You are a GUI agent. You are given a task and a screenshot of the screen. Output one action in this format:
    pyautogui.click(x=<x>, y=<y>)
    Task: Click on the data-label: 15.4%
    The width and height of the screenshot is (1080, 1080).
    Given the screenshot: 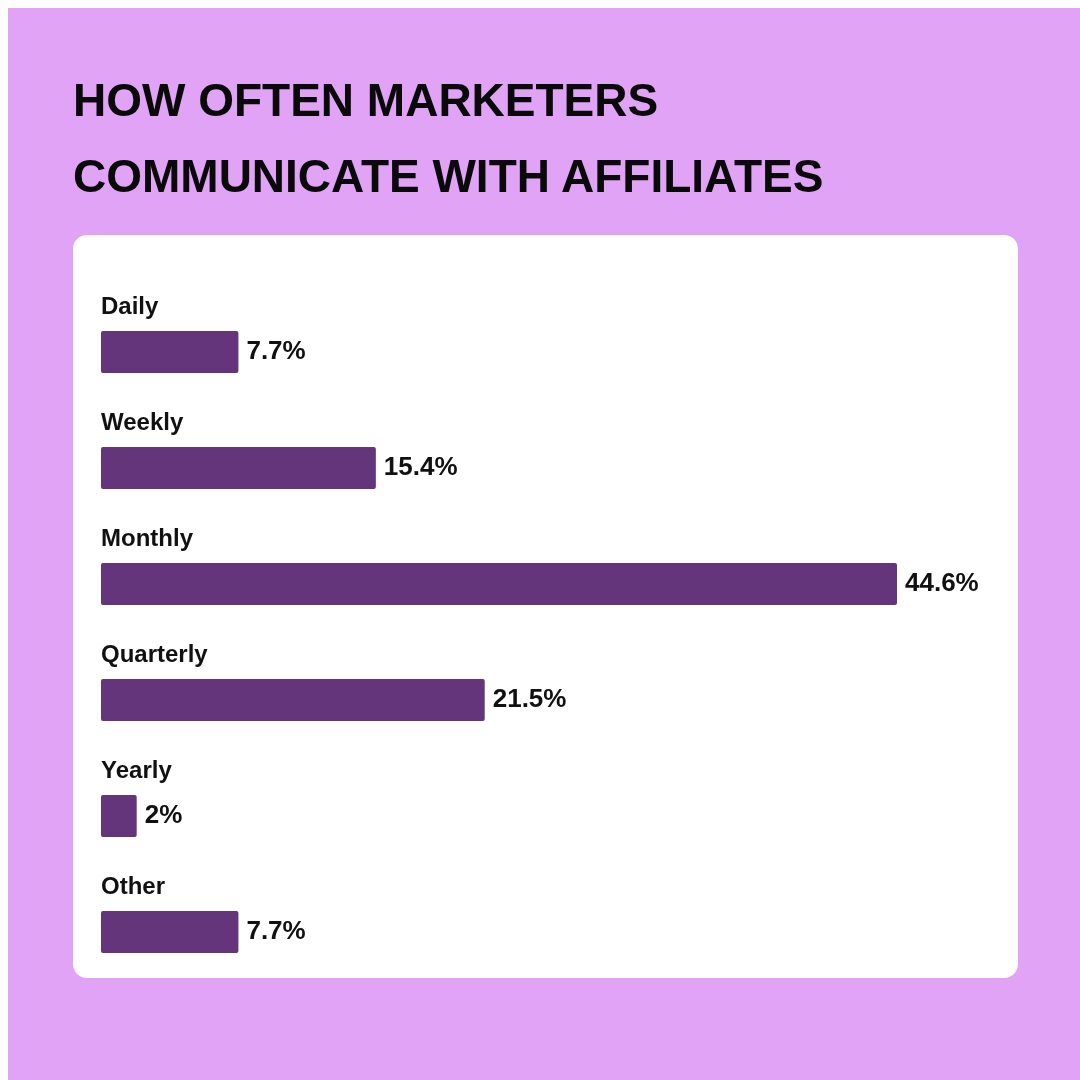 What is the action you would take?
    pyautogui.click(x=420, y=465)
    